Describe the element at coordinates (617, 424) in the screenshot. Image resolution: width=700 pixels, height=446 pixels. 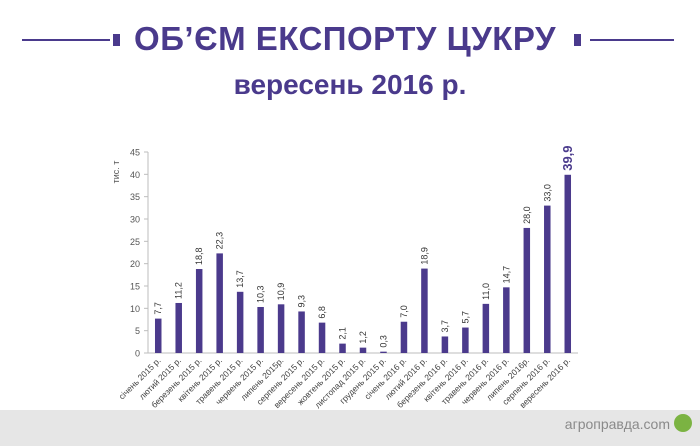
I see `watermark-text: агроправда.com` at that location.